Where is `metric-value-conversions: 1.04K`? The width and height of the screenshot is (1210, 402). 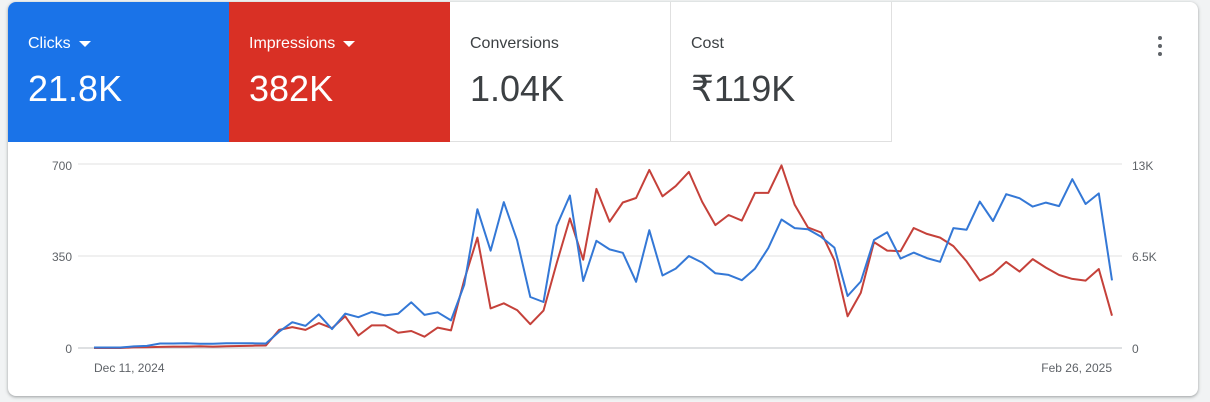 metric-value-conversions: 1.04K is located at coordinates (517, 88).